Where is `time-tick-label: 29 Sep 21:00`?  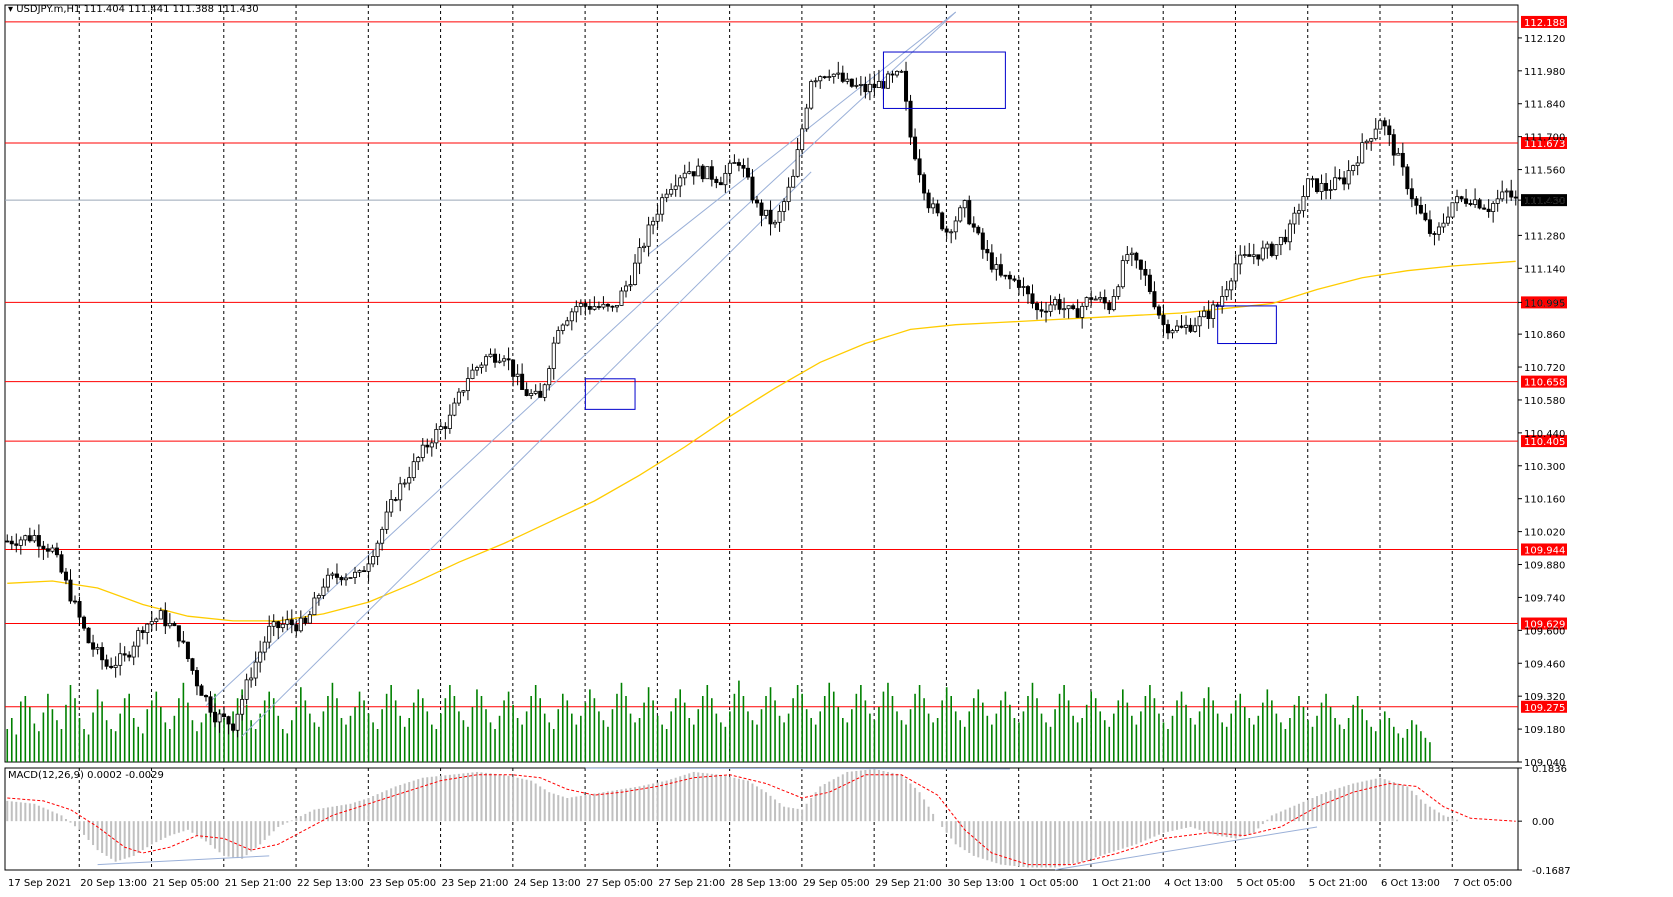
time-tick-label: 29 Sep 21:00 is located at coordinates (908, 883).